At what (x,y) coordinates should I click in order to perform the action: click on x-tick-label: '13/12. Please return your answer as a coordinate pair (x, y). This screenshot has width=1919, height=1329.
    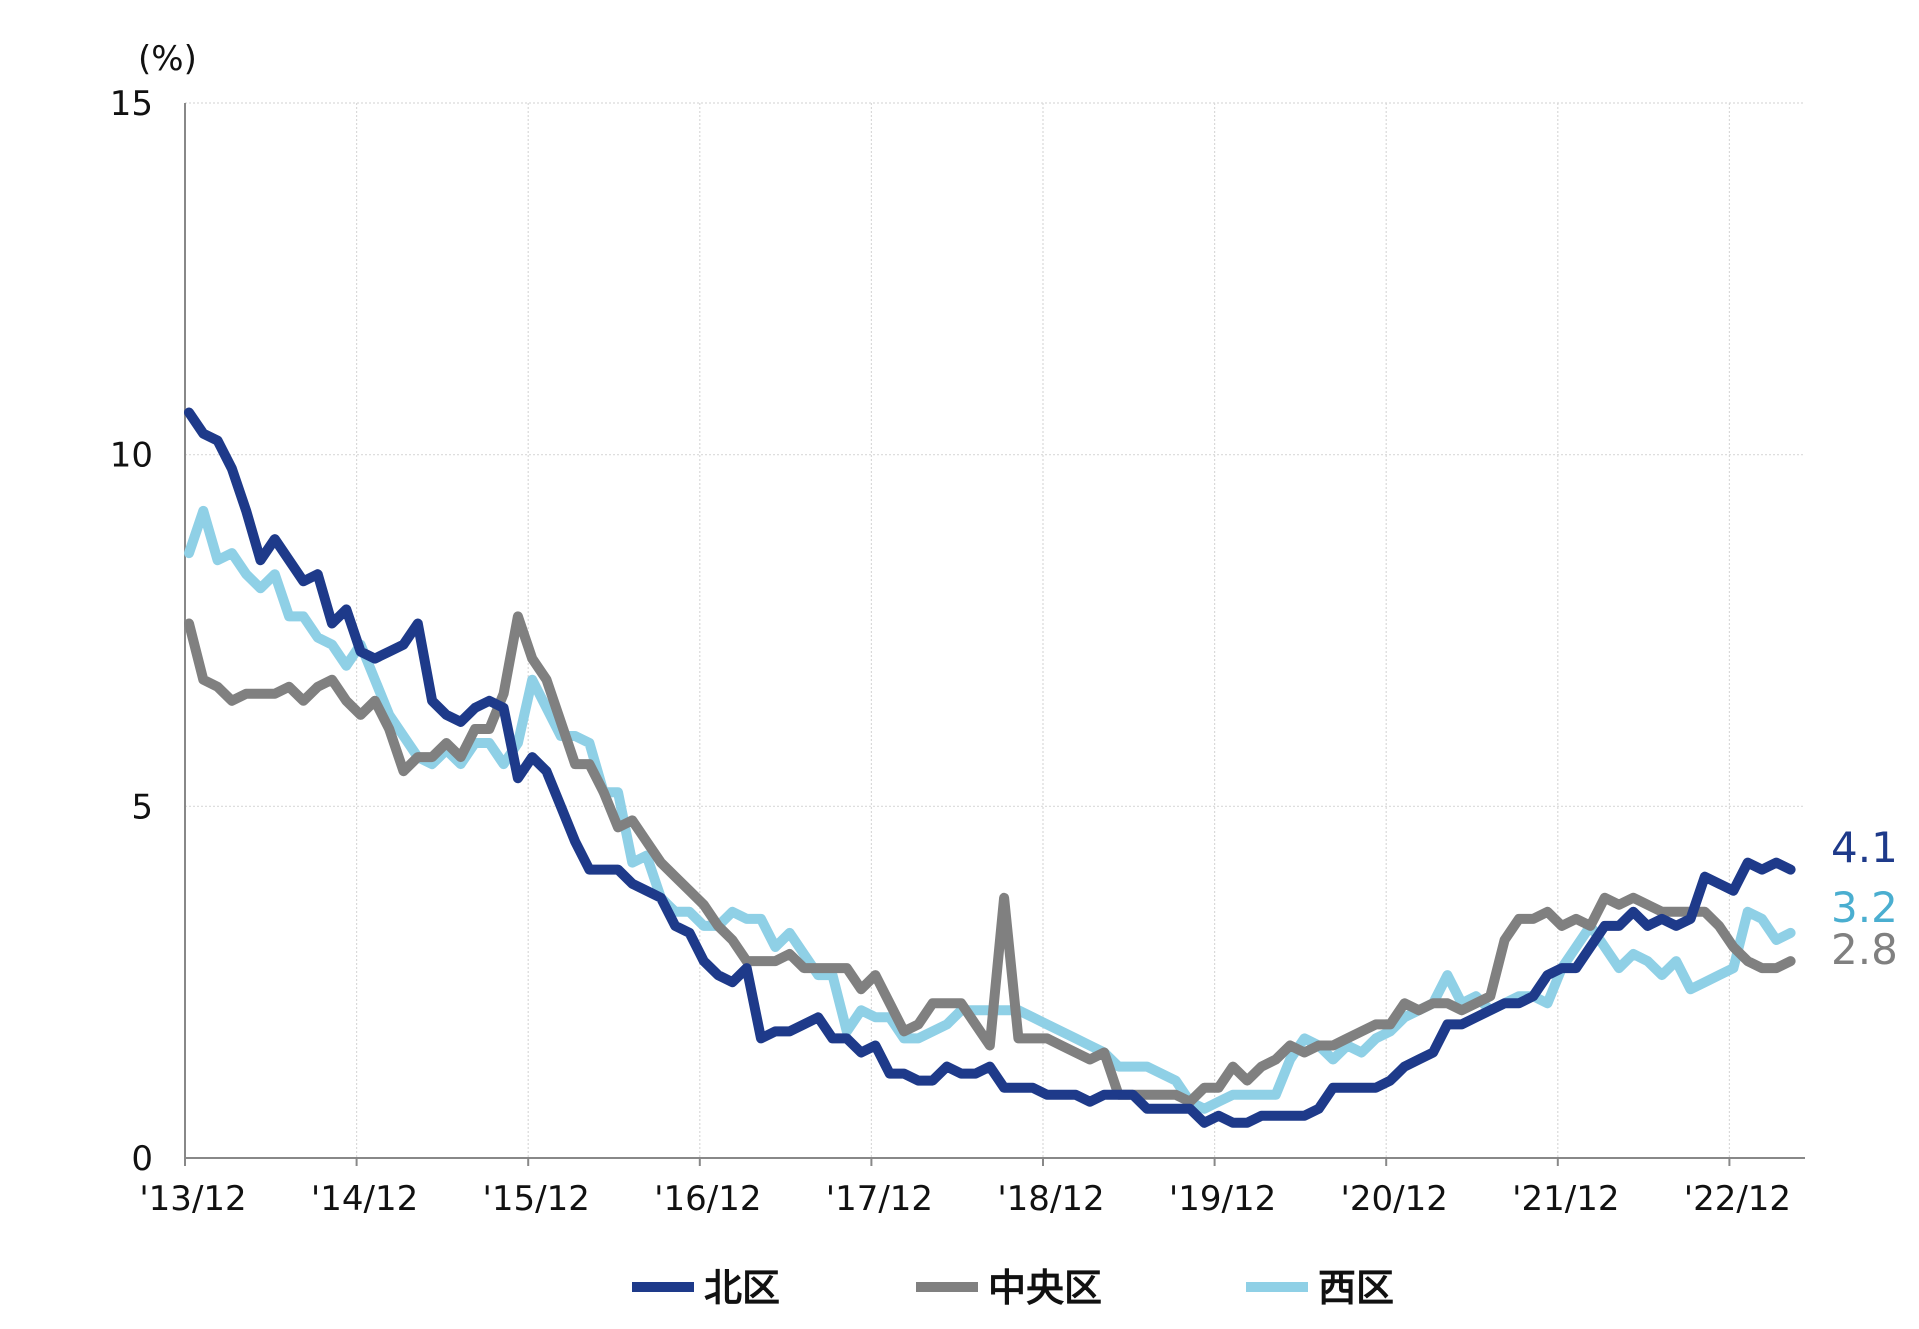
    Looking at the image, I should click on (192, 1199).